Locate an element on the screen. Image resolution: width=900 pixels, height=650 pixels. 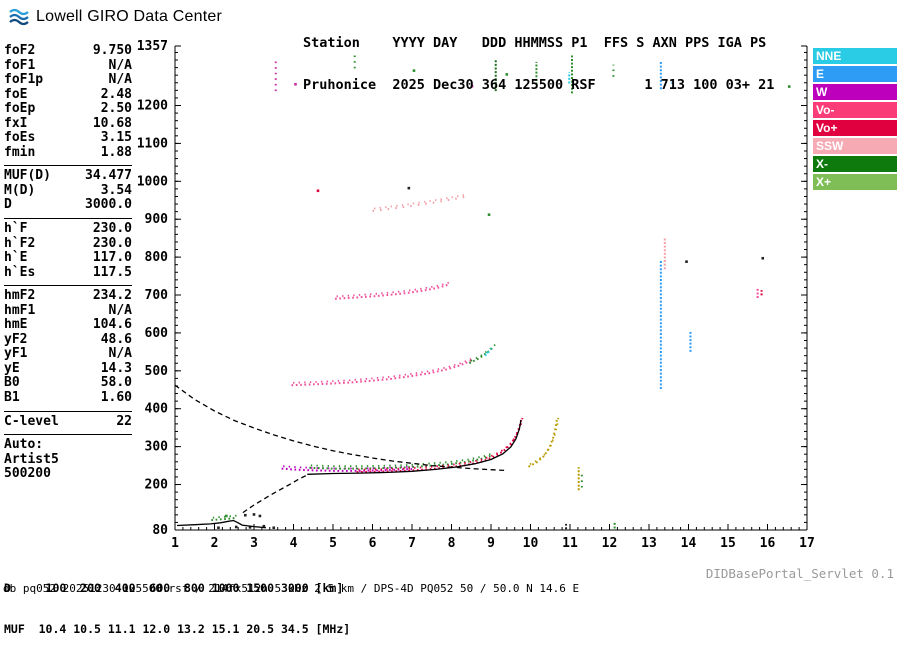
param-label: h`F2 is located at coordinates (20, 243).